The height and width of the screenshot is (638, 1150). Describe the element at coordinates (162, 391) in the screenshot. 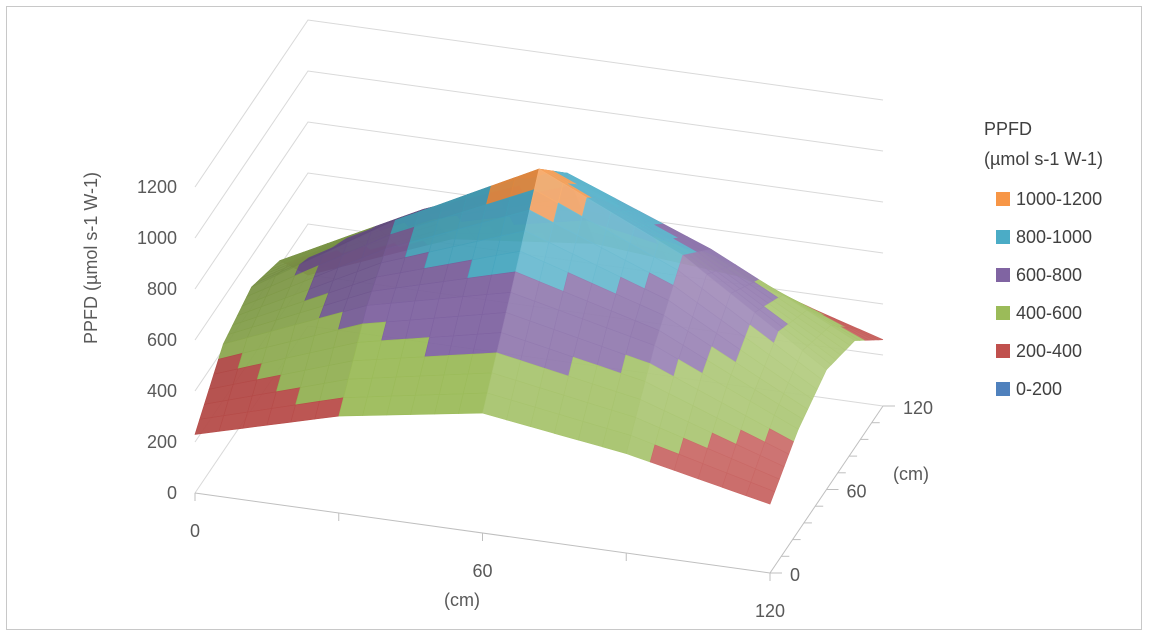

I see `z-tick-label: 400` at that location.